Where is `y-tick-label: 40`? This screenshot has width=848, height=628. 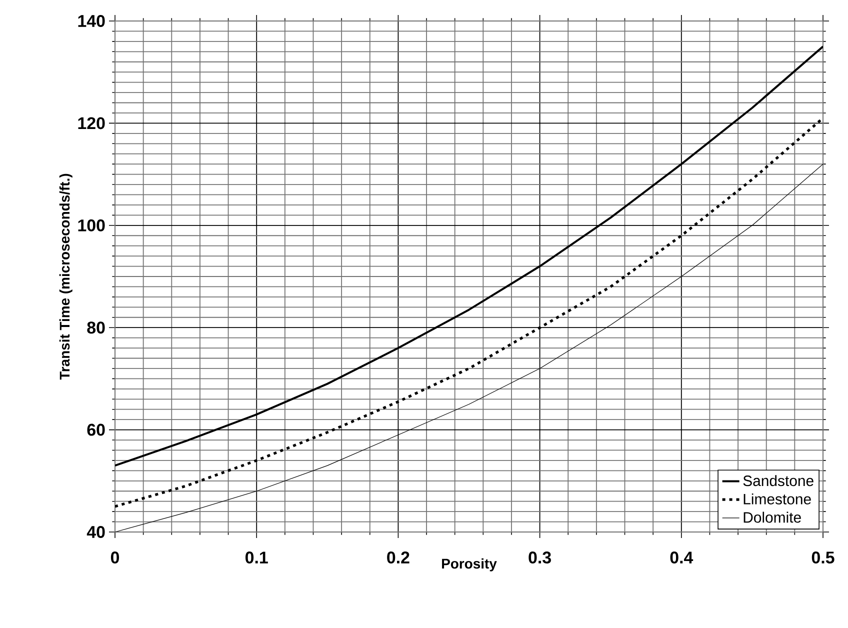 y-tick-label: 40 is located at coordinates (95, 532).